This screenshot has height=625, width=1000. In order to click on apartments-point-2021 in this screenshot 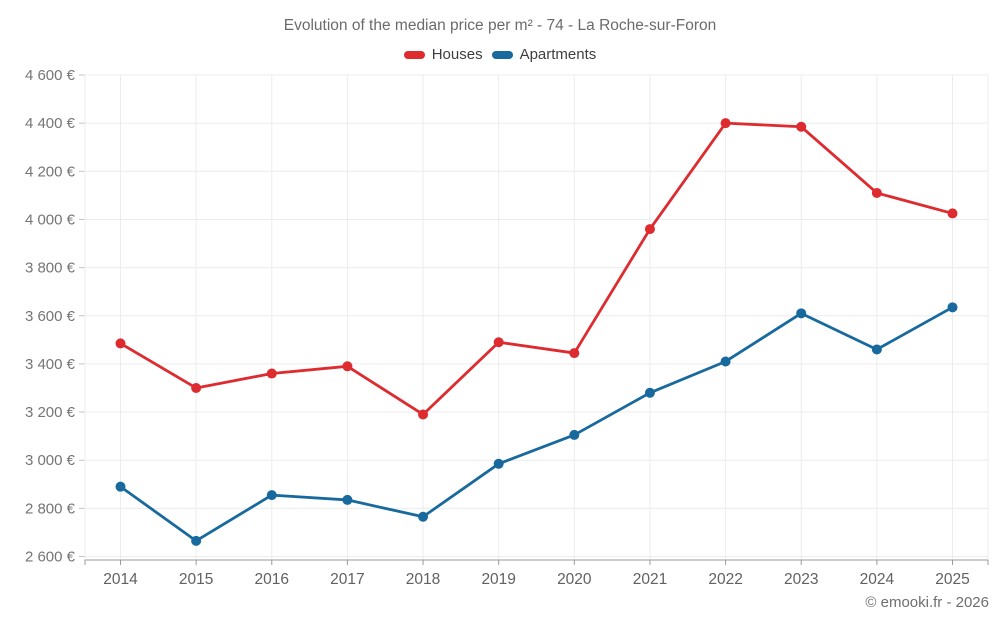, I will do `click(649, 392)`.